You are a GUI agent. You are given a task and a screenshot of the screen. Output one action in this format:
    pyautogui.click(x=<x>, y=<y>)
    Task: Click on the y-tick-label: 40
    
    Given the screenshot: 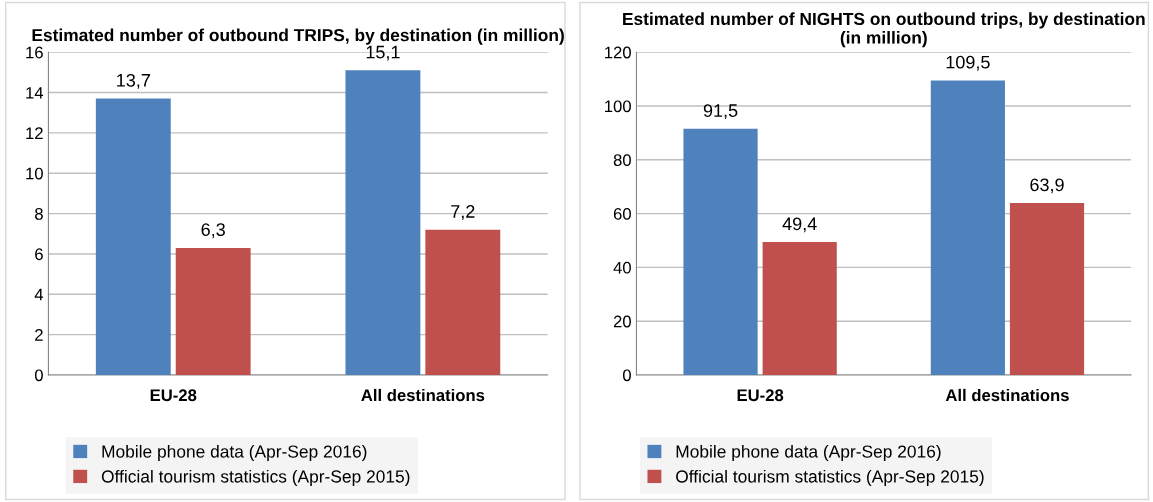 What is the action you would take?
    pyautogui.click(x=622, y=267)
    